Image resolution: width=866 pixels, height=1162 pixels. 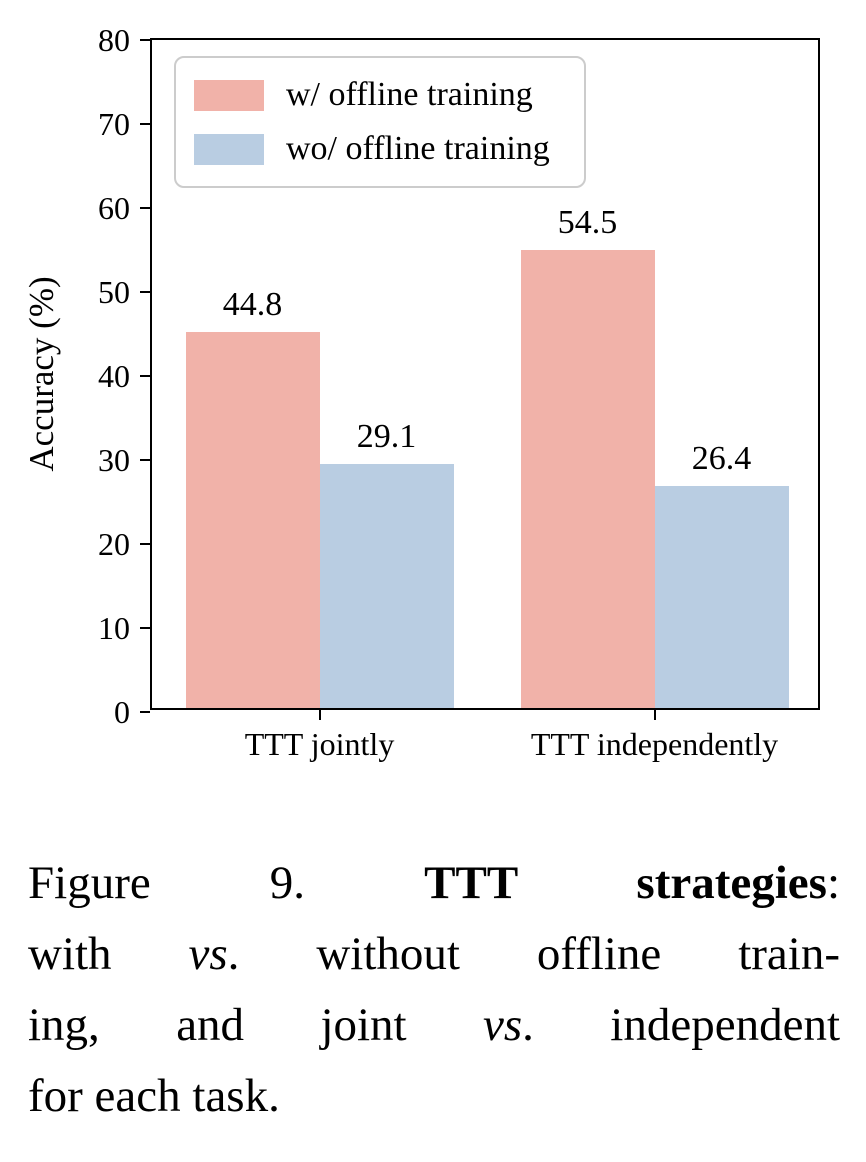 What do you see at coordinates (108, 954) in the screenshot?
I see `caption-text: with` at bounding box center [108, 954].